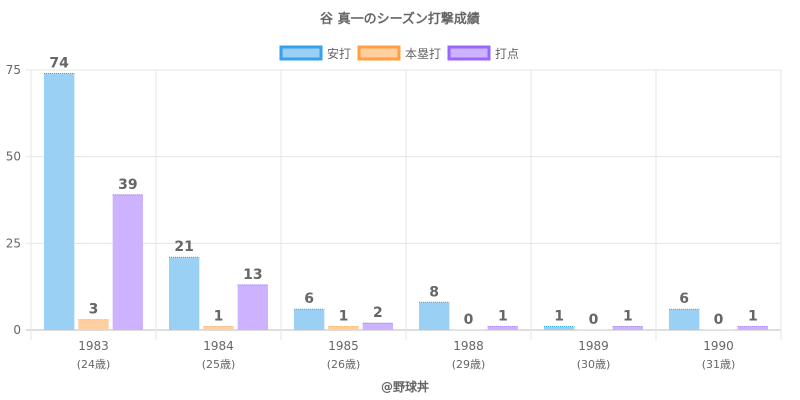 Image resolution: width=800 pixels, height=400 pixels. I want to click on x-tick-label: 1985, so click(343, 346).